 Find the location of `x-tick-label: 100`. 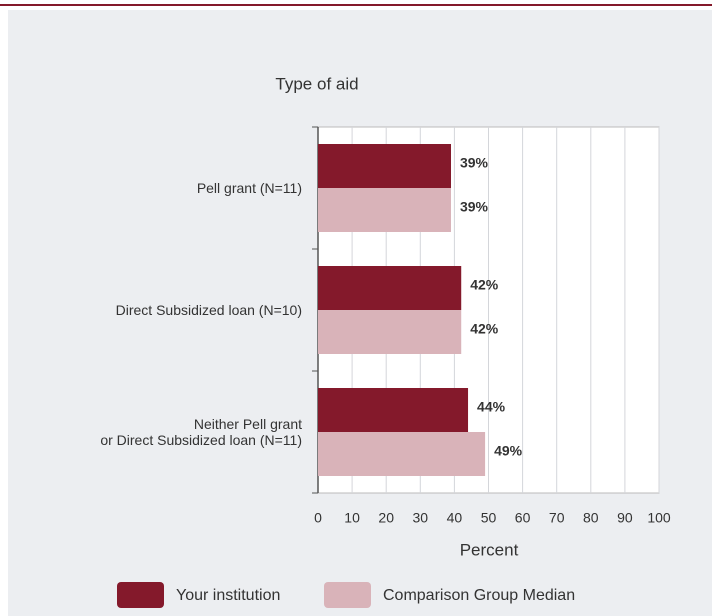

x-tick-label: 100 is located at coordinates (659, 518).